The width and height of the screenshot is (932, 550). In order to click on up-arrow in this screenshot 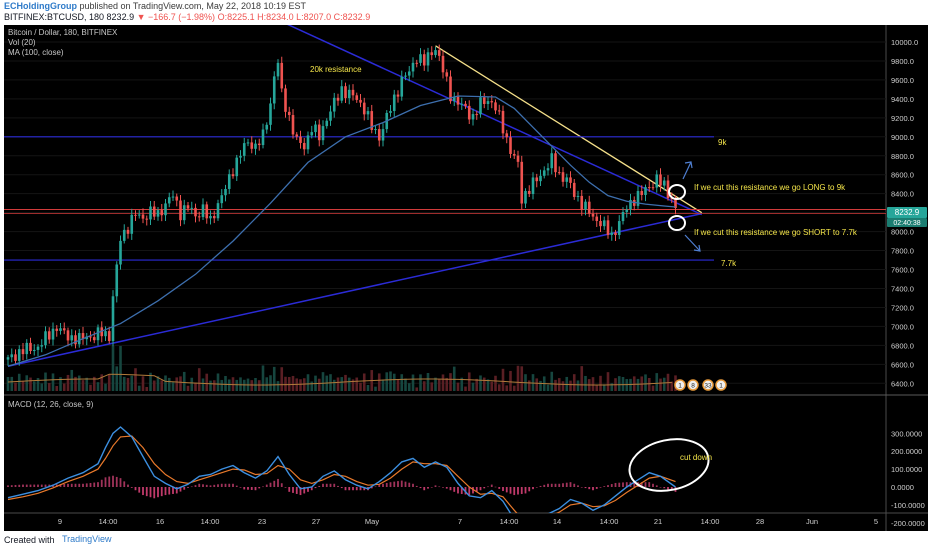, I will do `click(687, 170)`.